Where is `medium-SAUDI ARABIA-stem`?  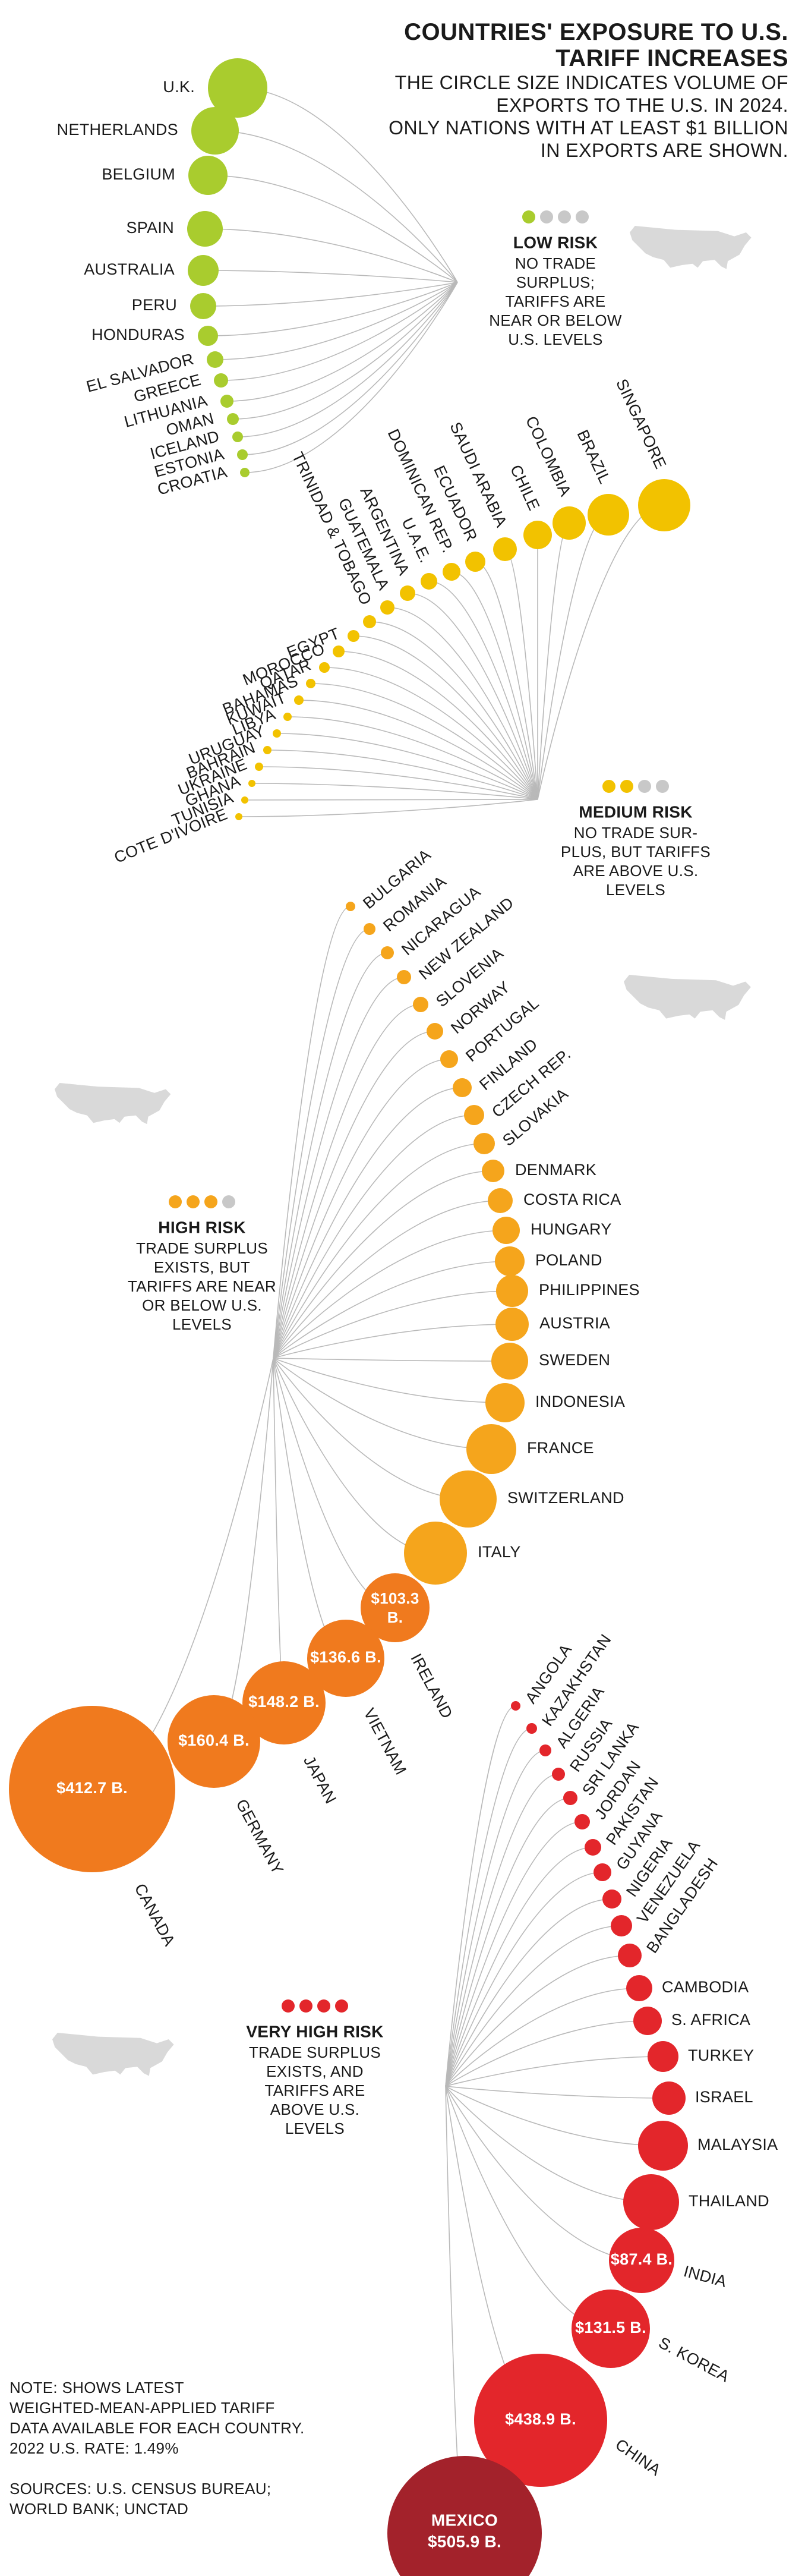
medium-SAUDI ARABIA-stem is located at coordinates (521, 674).